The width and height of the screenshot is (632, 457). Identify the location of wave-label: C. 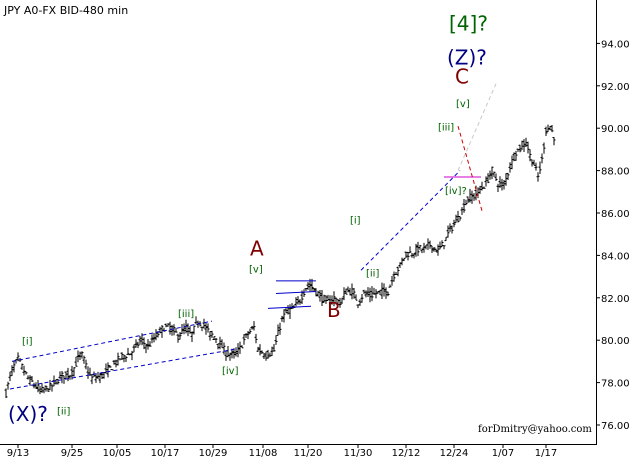
(462, 77).